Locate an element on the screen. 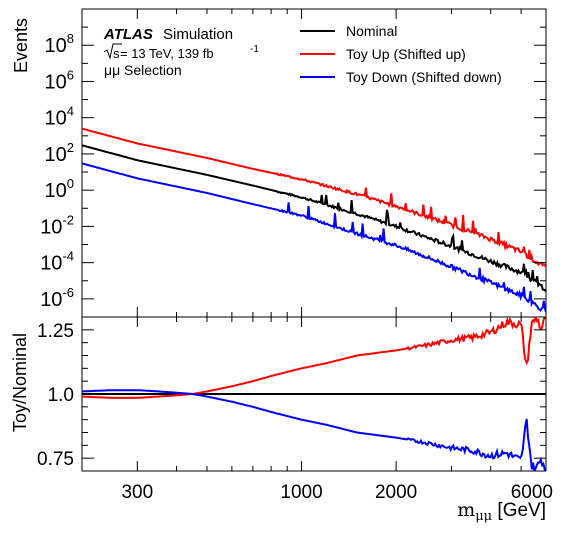 This screenshot has width=578, height=533. bottom-y-tick-label: 0.75 is located at coordinates (55, 459).